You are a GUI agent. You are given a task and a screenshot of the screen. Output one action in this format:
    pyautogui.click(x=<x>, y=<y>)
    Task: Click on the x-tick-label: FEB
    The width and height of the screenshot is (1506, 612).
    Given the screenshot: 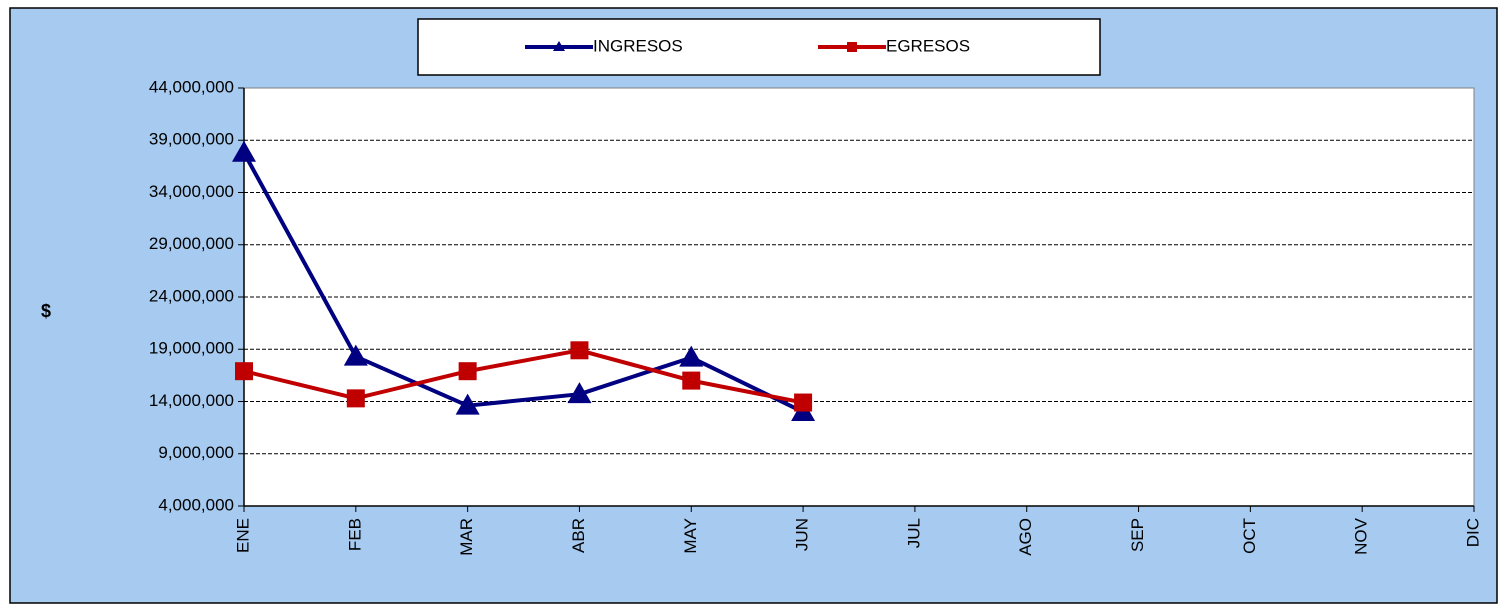 What is the action you would take?
    pyautogui.click(x=354, y=534)
    